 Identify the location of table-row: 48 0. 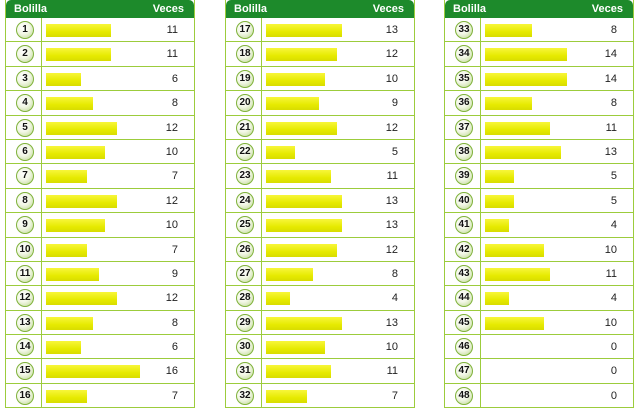
(539, 396).